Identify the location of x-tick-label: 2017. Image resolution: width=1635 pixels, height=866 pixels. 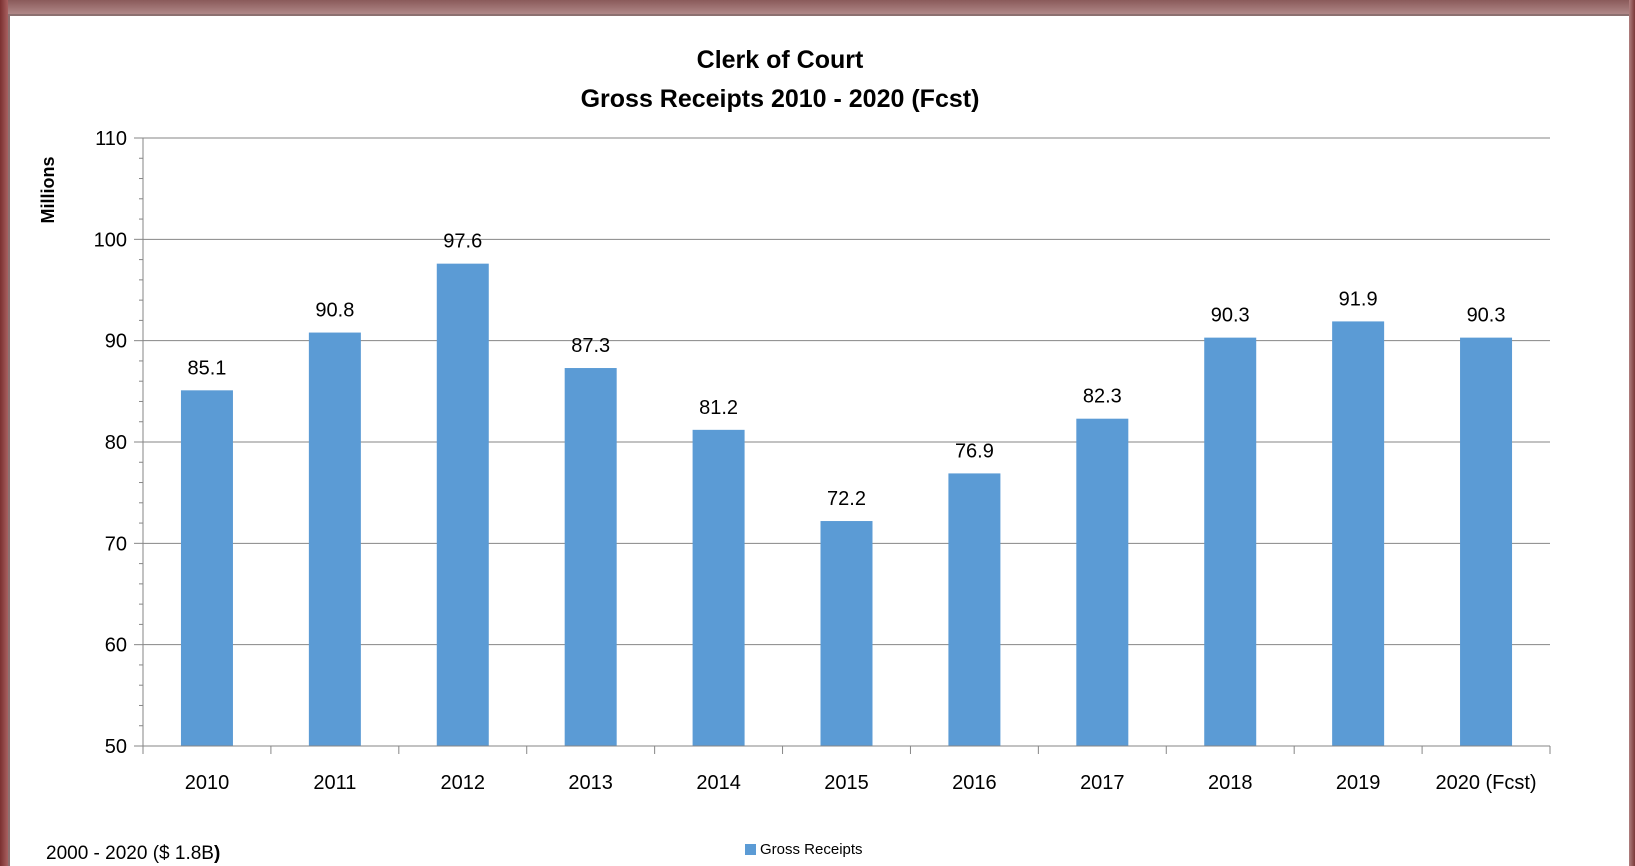
(1102, 783).